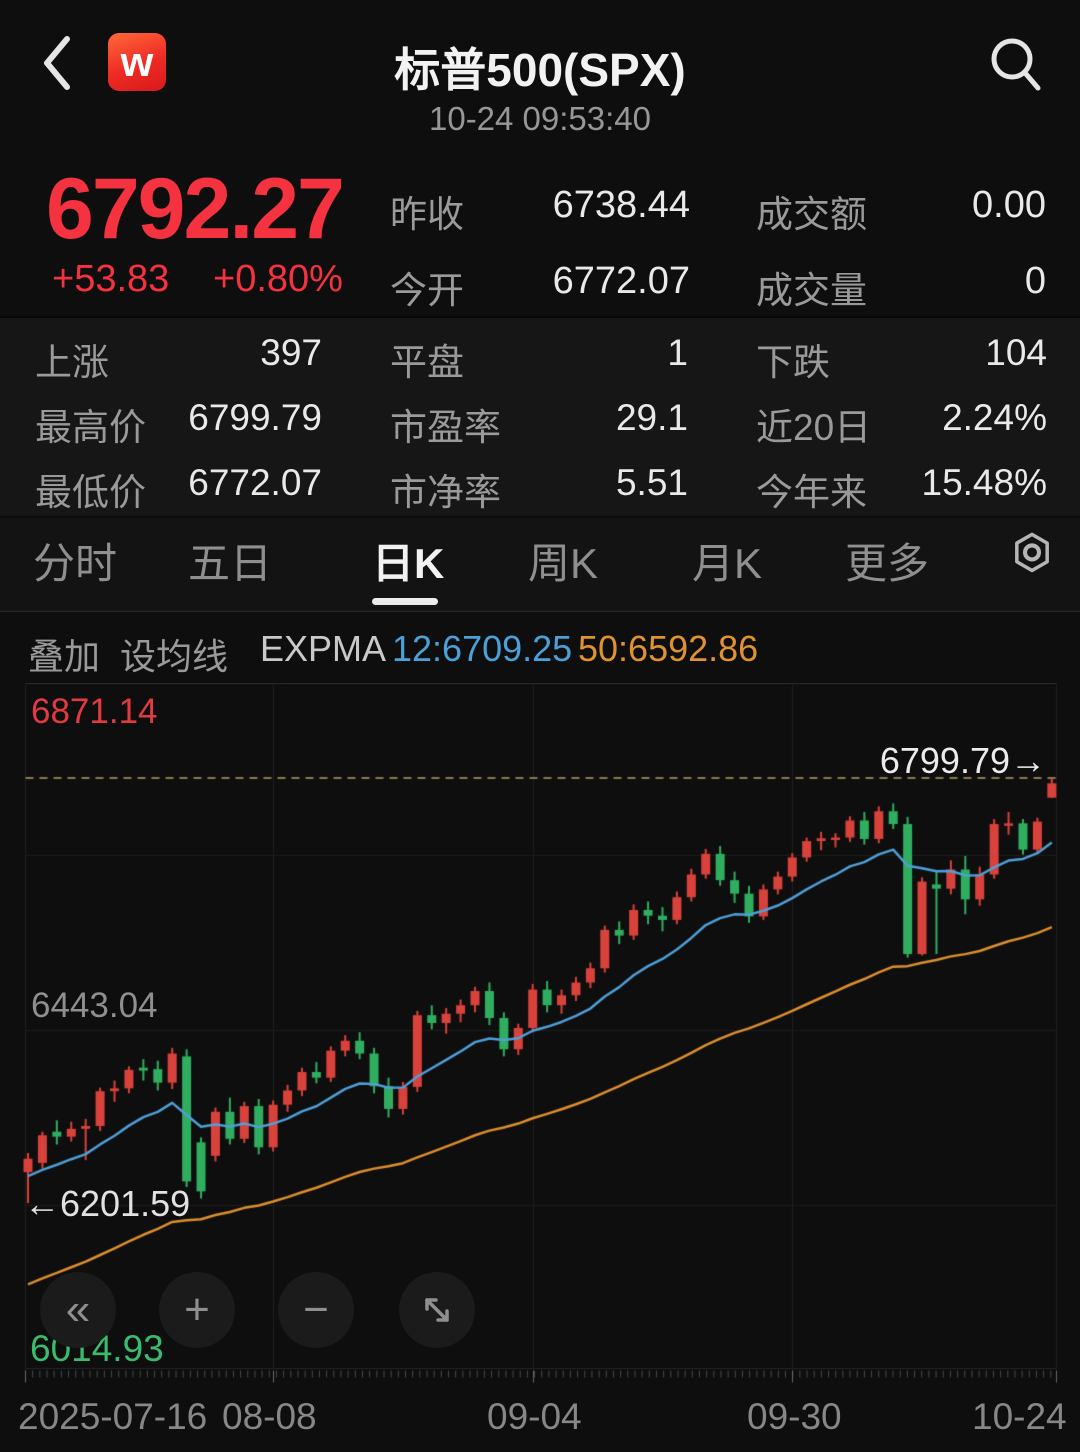  What do you see at coordinates (677, 352) in the screenshot?
I see `unchanged-value: 1` at bounding box center [677, 352].